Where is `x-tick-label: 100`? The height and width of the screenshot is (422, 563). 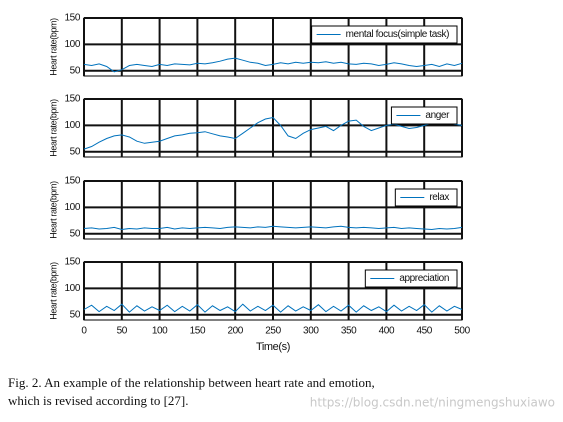 x-tick-label: 100 is located at coordinates (160, 331).